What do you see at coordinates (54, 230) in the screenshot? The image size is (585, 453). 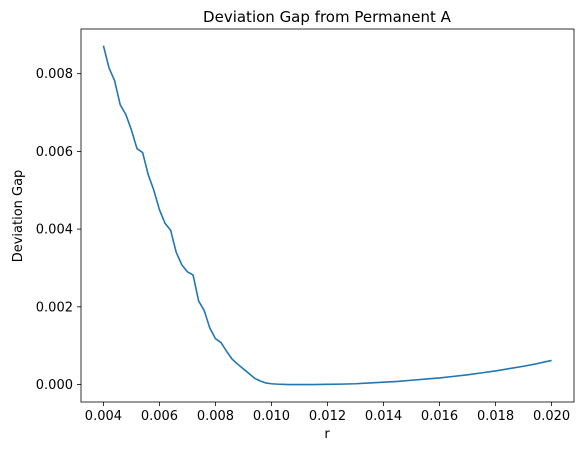 I see `y-tick-label: 0.004` at bounding box center [54, 230].